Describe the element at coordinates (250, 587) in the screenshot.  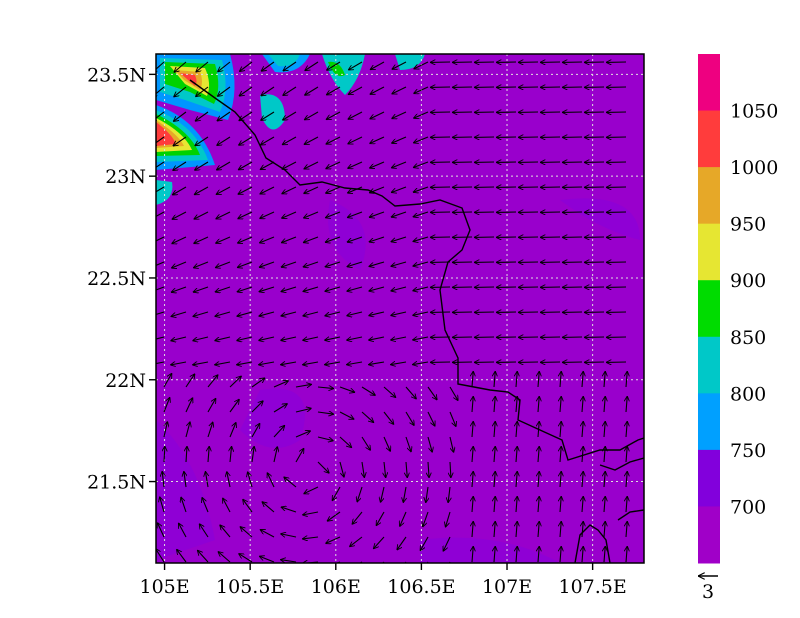
I see `lon-tick-label: 105.5E` at that location.